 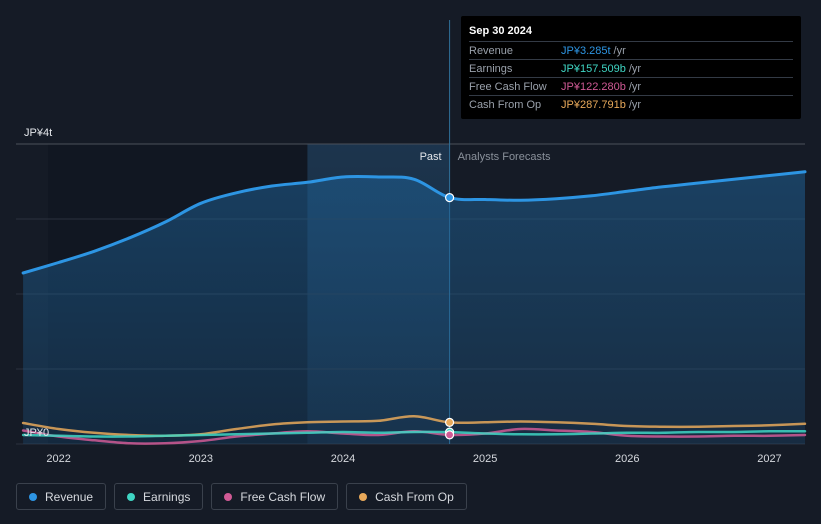 What do you see at coordinates (586, 50) in the screenshot?
I see `tooltip-value: JP¥3.285t` at bounding box center [586, 50].